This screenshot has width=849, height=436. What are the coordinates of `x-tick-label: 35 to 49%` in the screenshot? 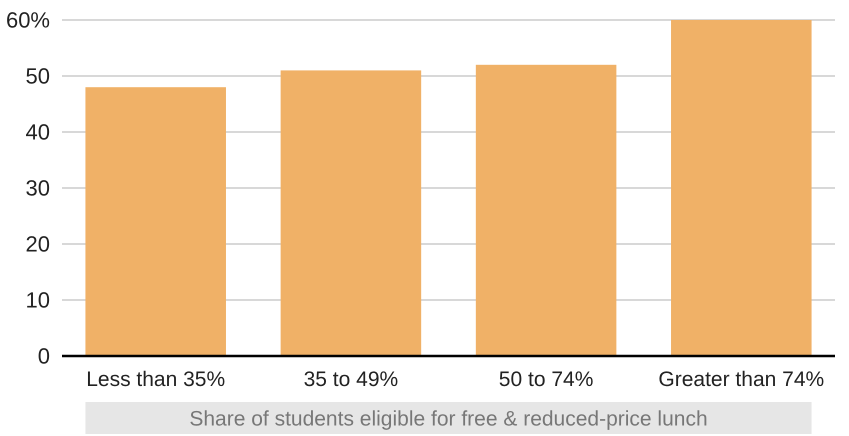 It's located at (351, 379).